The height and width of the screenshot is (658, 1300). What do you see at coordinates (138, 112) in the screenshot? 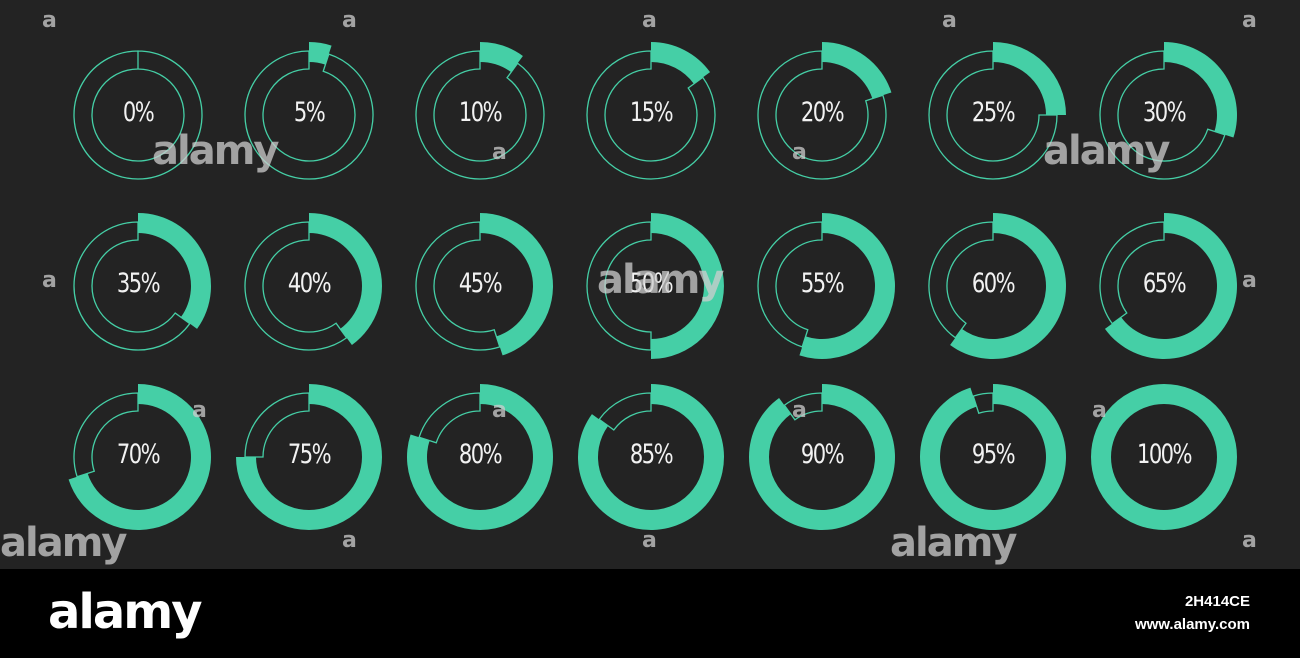
I see `percentage-label: 0%` at bounding box center [138, 112].